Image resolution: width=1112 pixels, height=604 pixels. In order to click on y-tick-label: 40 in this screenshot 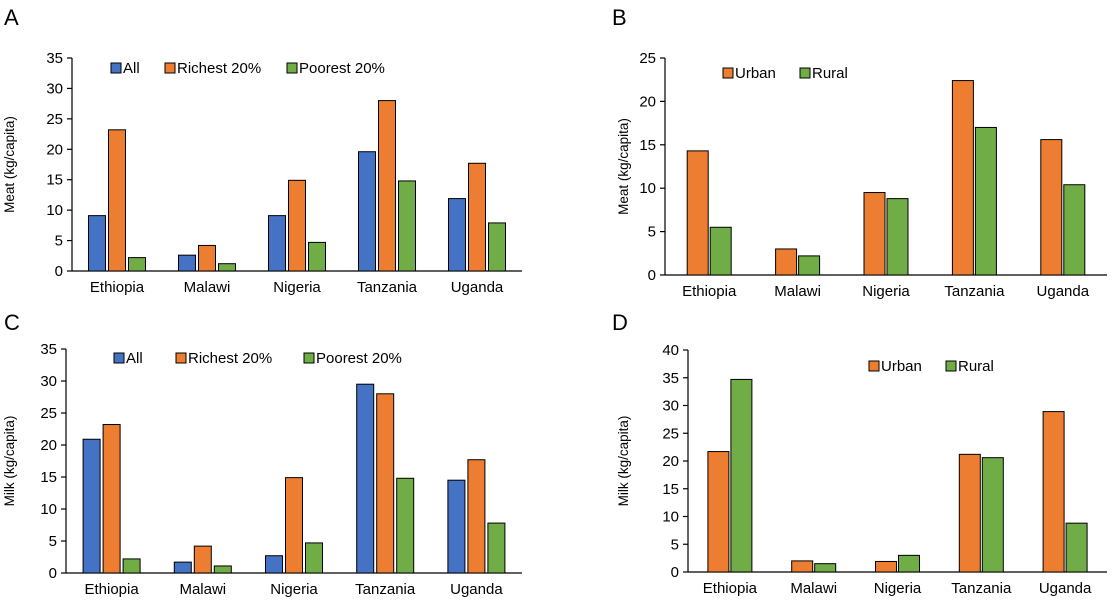, I will do `click(670, 350)`.